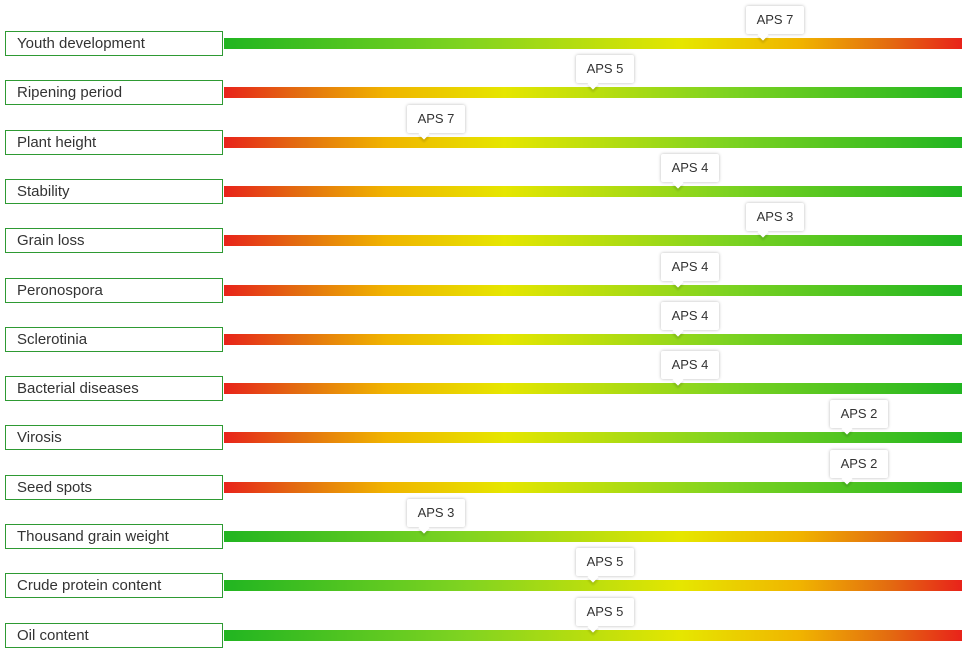 The image size is (970, 654). What do you see at coordinates (114, 43) in the screenshot?
I see `trait-label: Youth development` at bounding box center [114, 43].